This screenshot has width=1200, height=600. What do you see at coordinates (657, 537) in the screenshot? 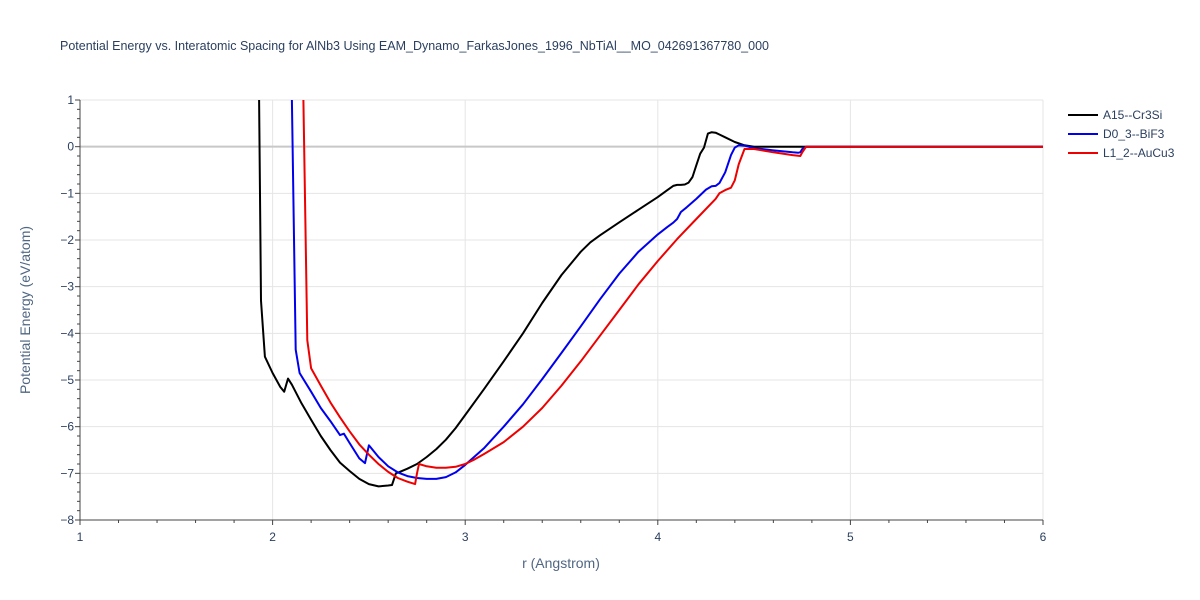
I see `x-tick-label: 4` at bounding box center [657, 537].